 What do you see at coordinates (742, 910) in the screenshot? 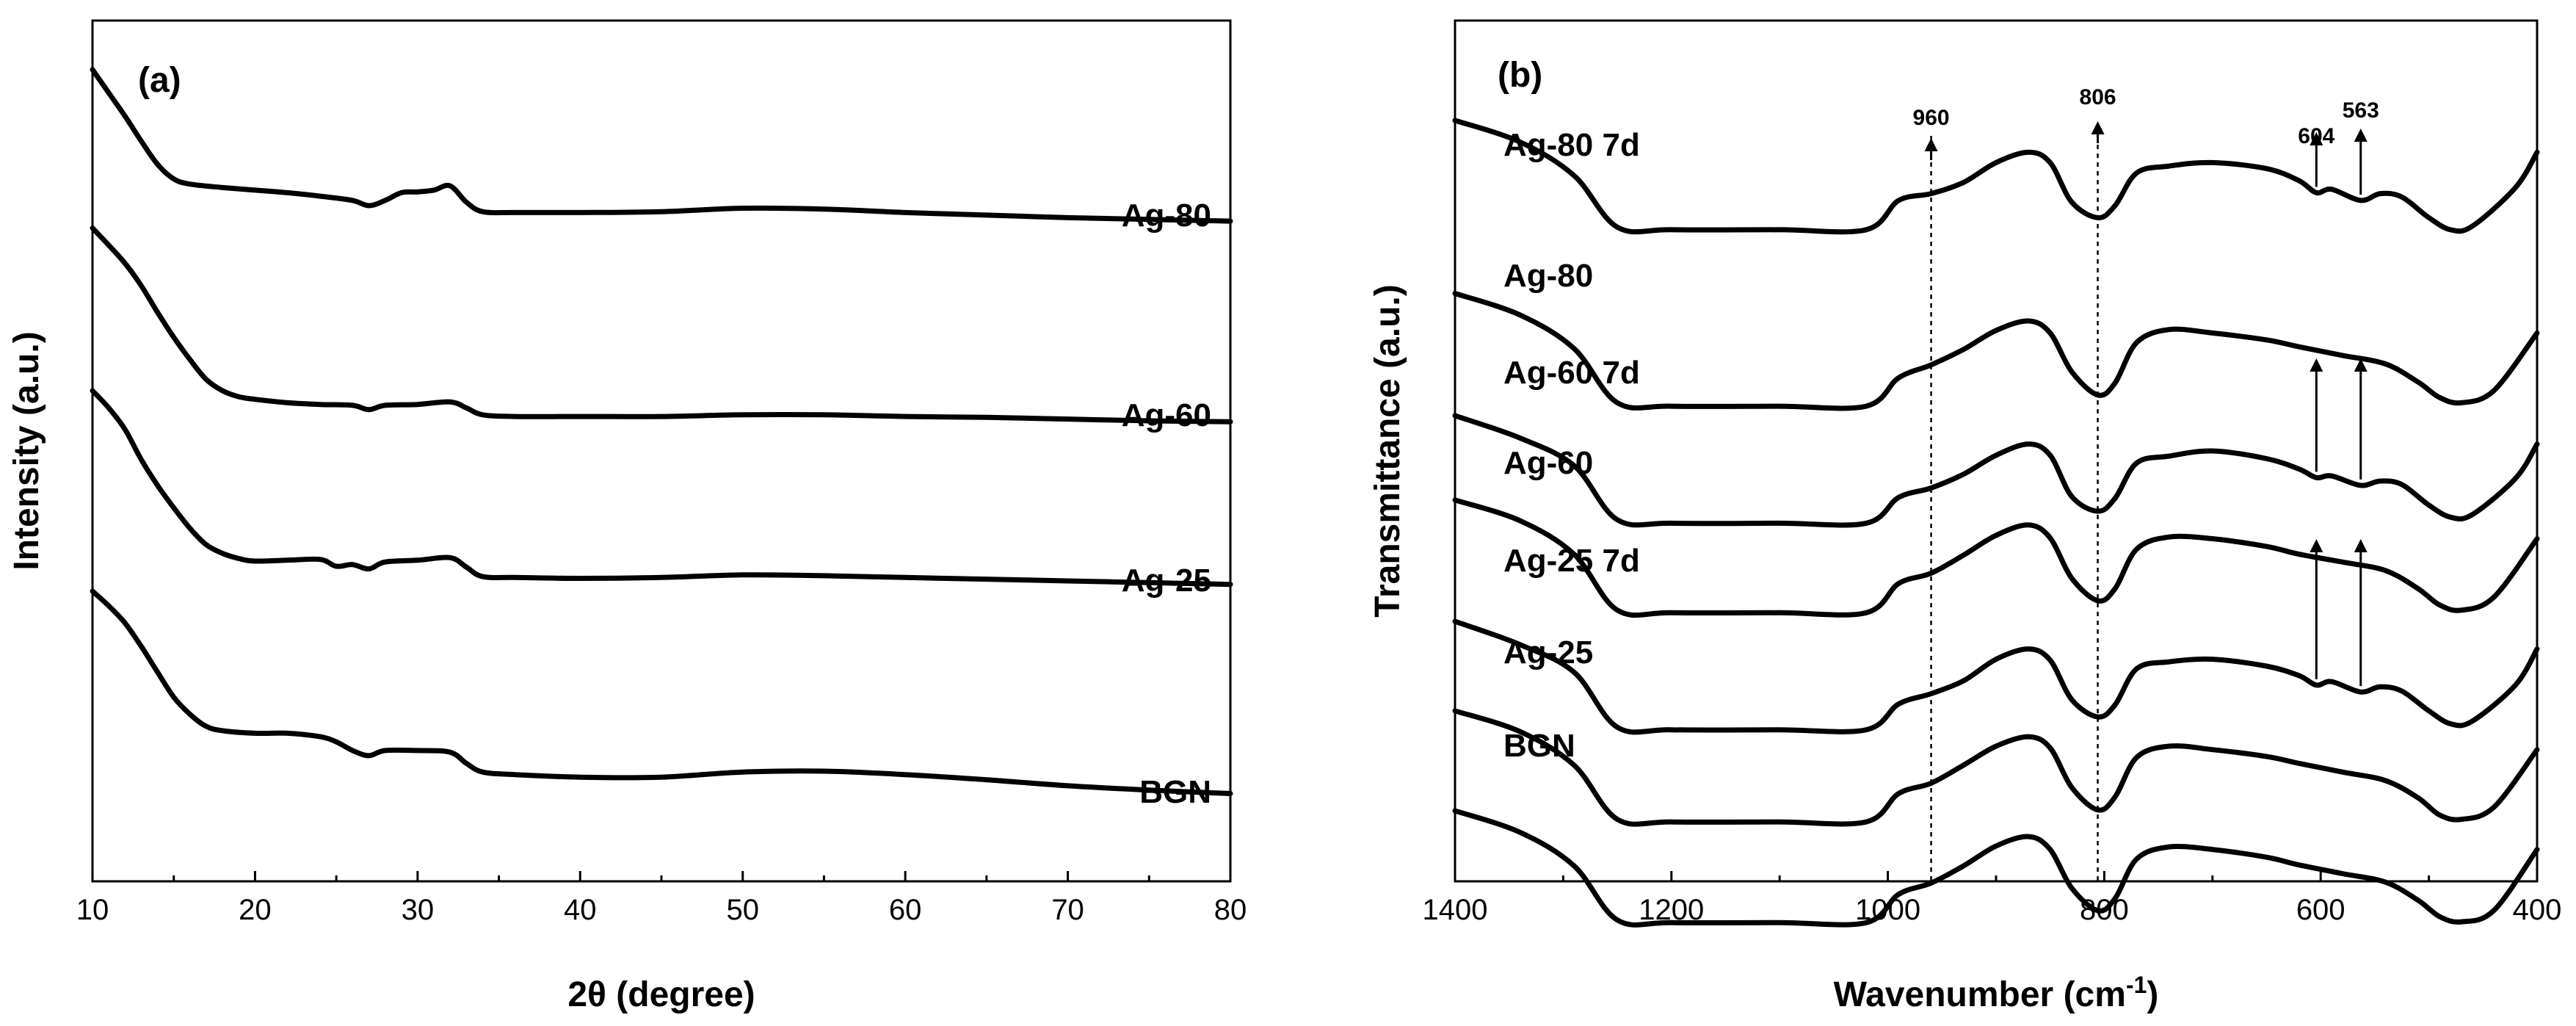
I see `x-tick-label: 50` at bounding box center [742, 910].